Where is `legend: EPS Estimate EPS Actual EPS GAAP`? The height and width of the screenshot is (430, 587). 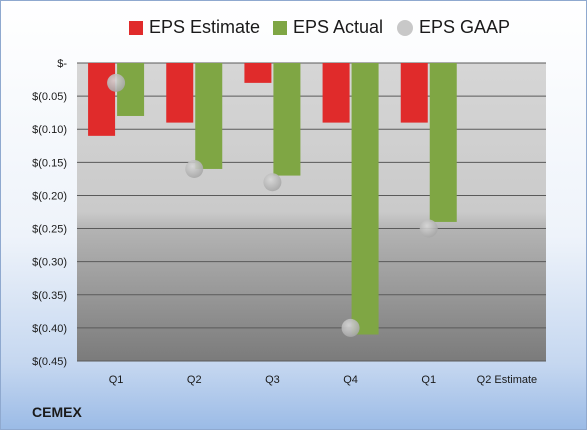
legend: EPS Estimate EPS Actual EPS GAAP is located at coordinates (293, 30).